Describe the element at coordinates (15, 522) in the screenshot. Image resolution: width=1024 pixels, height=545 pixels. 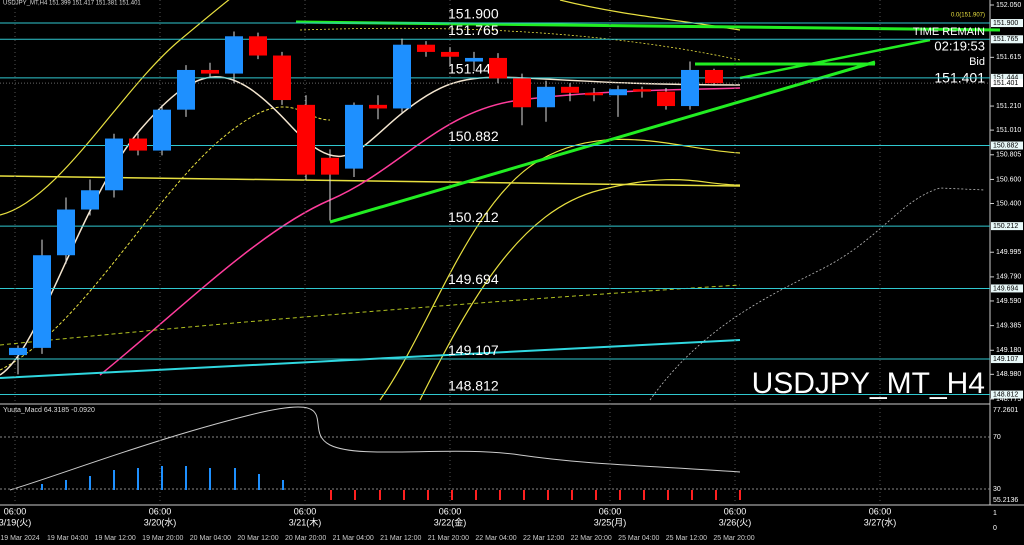
I see `day-label: 3/19(火)` at that location.